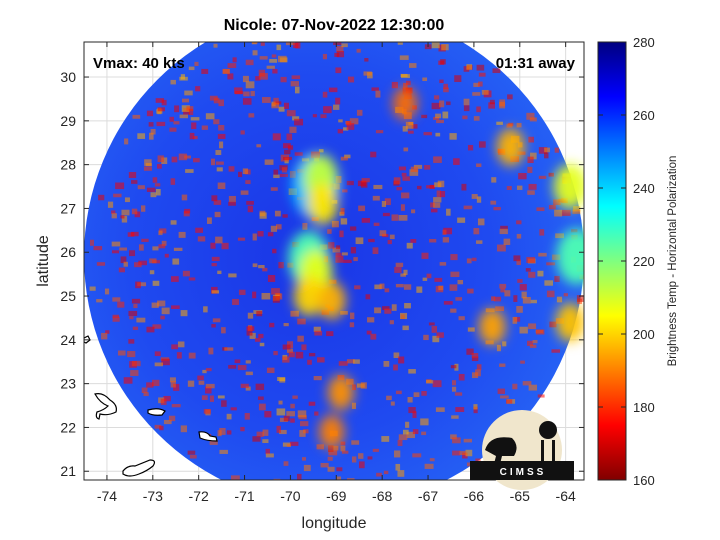 This screenshot has width=720, height=540. What do you see at coordinates (520, 496) in the screenshot?
I see `x-tick-label: -65` at bounding box center [520, 496].